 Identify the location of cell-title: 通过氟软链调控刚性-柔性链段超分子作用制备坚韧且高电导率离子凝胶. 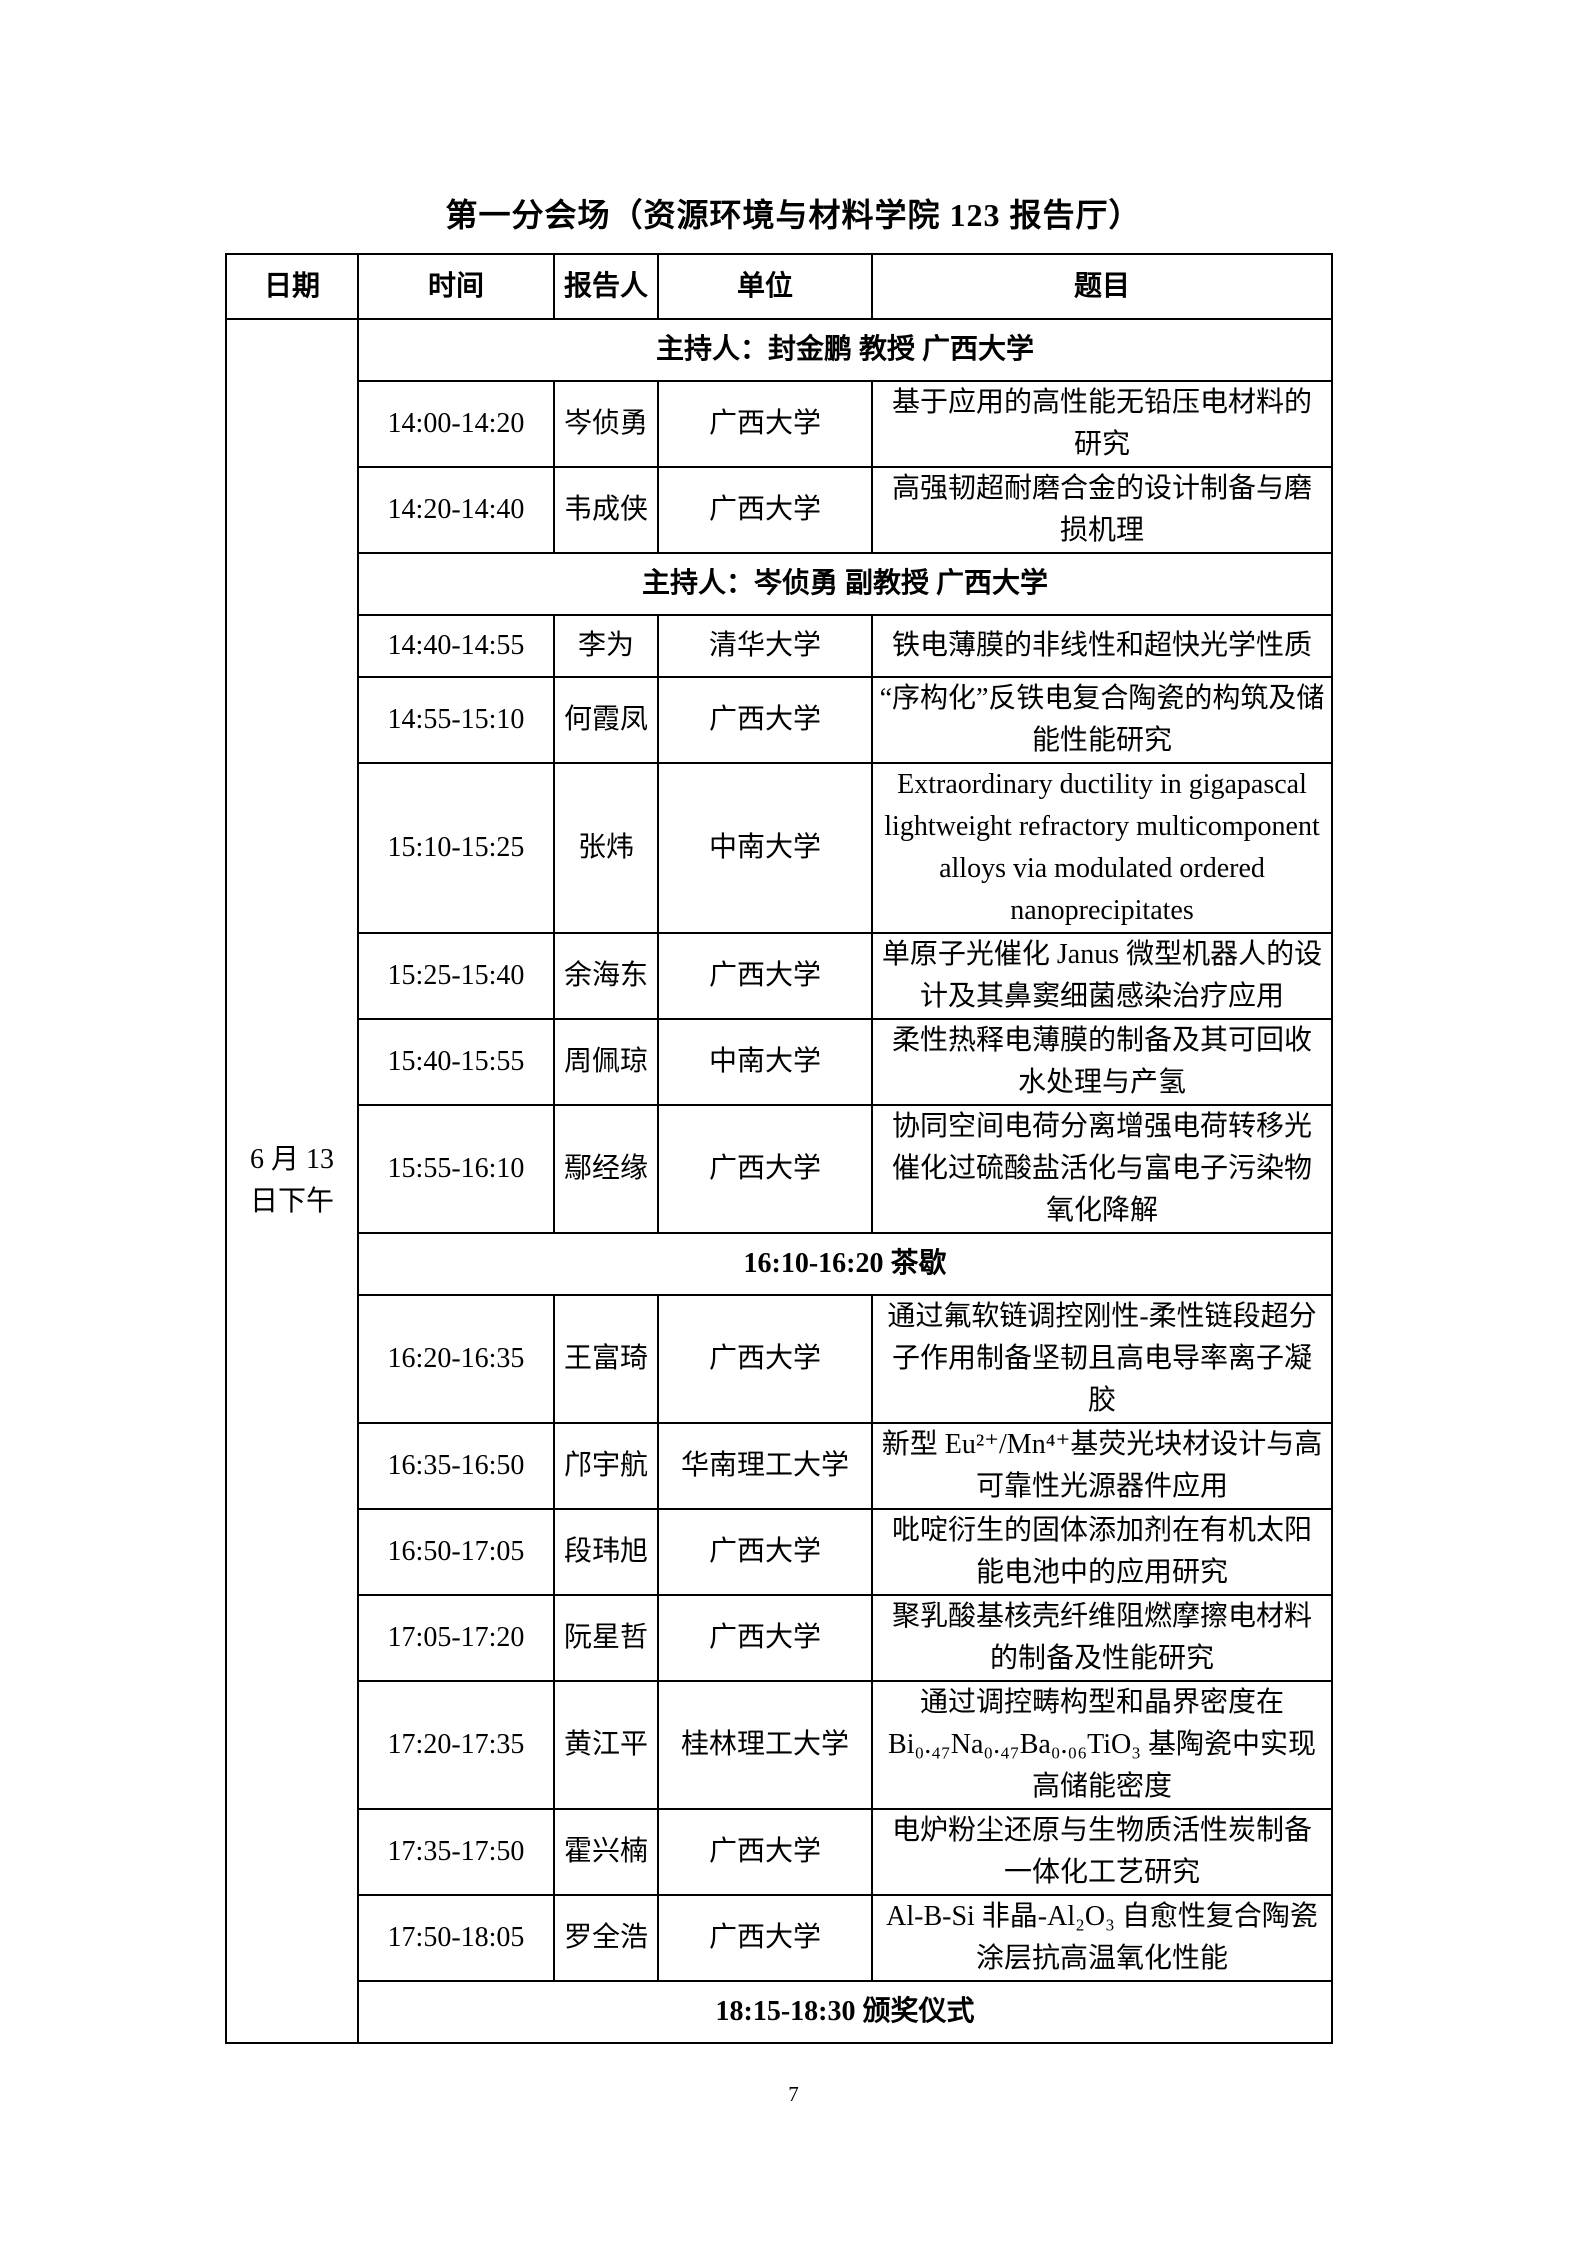
(1102, 1359).